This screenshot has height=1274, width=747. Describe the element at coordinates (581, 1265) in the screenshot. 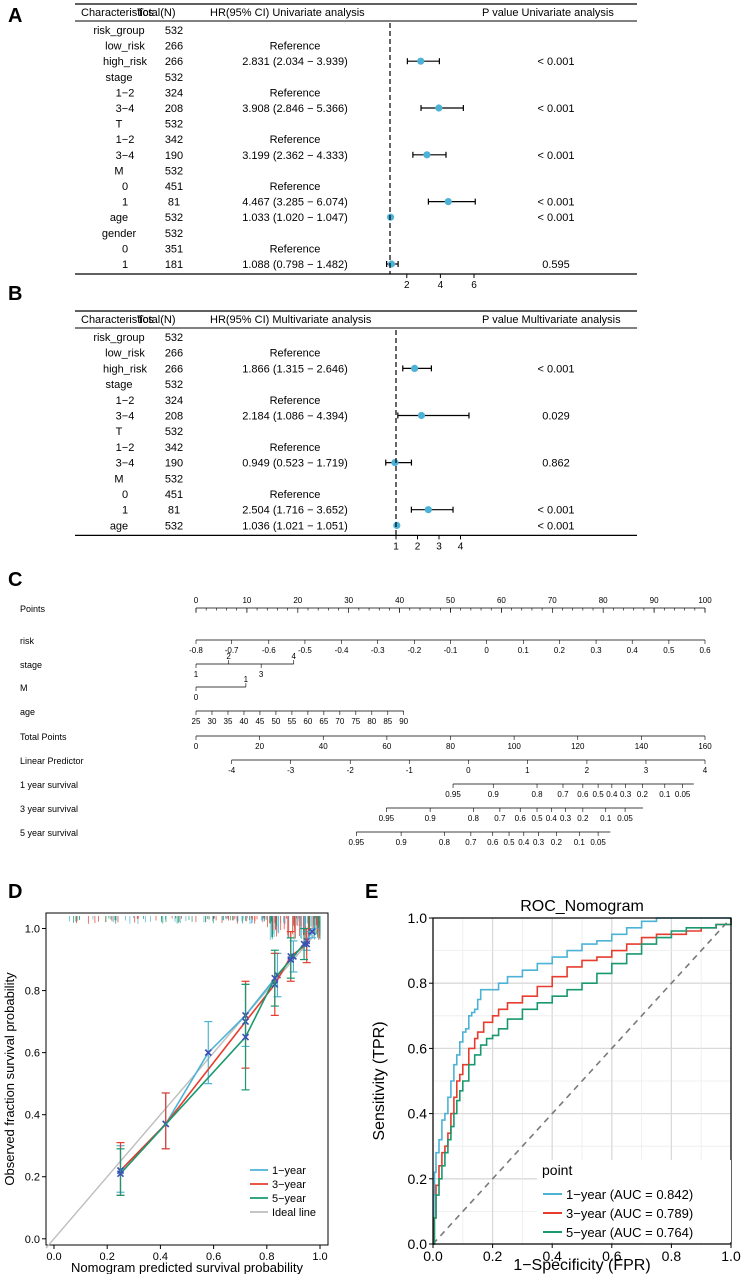

I see `x-axis-label: 1−Specificity (FPR)` at that location.